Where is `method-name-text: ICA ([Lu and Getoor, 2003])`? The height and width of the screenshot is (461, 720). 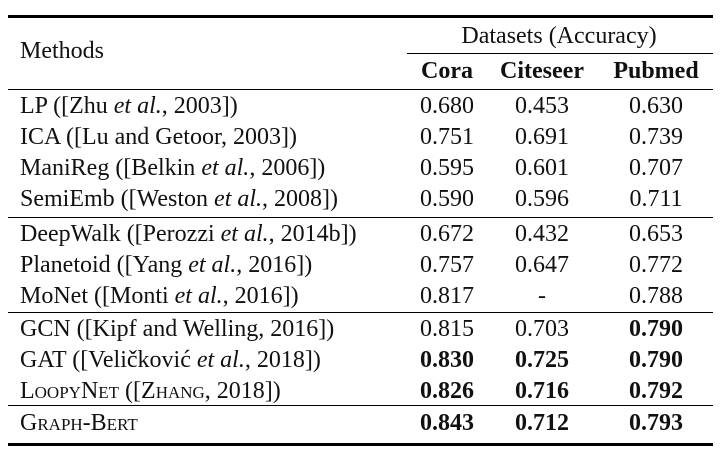
method-name-text: ICA ([Lu and Getoor, 2003]) is located at coordinates (158, 137).